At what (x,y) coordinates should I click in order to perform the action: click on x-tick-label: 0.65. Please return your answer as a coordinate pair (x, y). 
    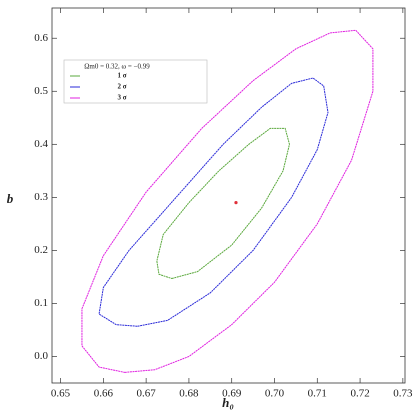
    Looking at the image, I should click on (61, 394).